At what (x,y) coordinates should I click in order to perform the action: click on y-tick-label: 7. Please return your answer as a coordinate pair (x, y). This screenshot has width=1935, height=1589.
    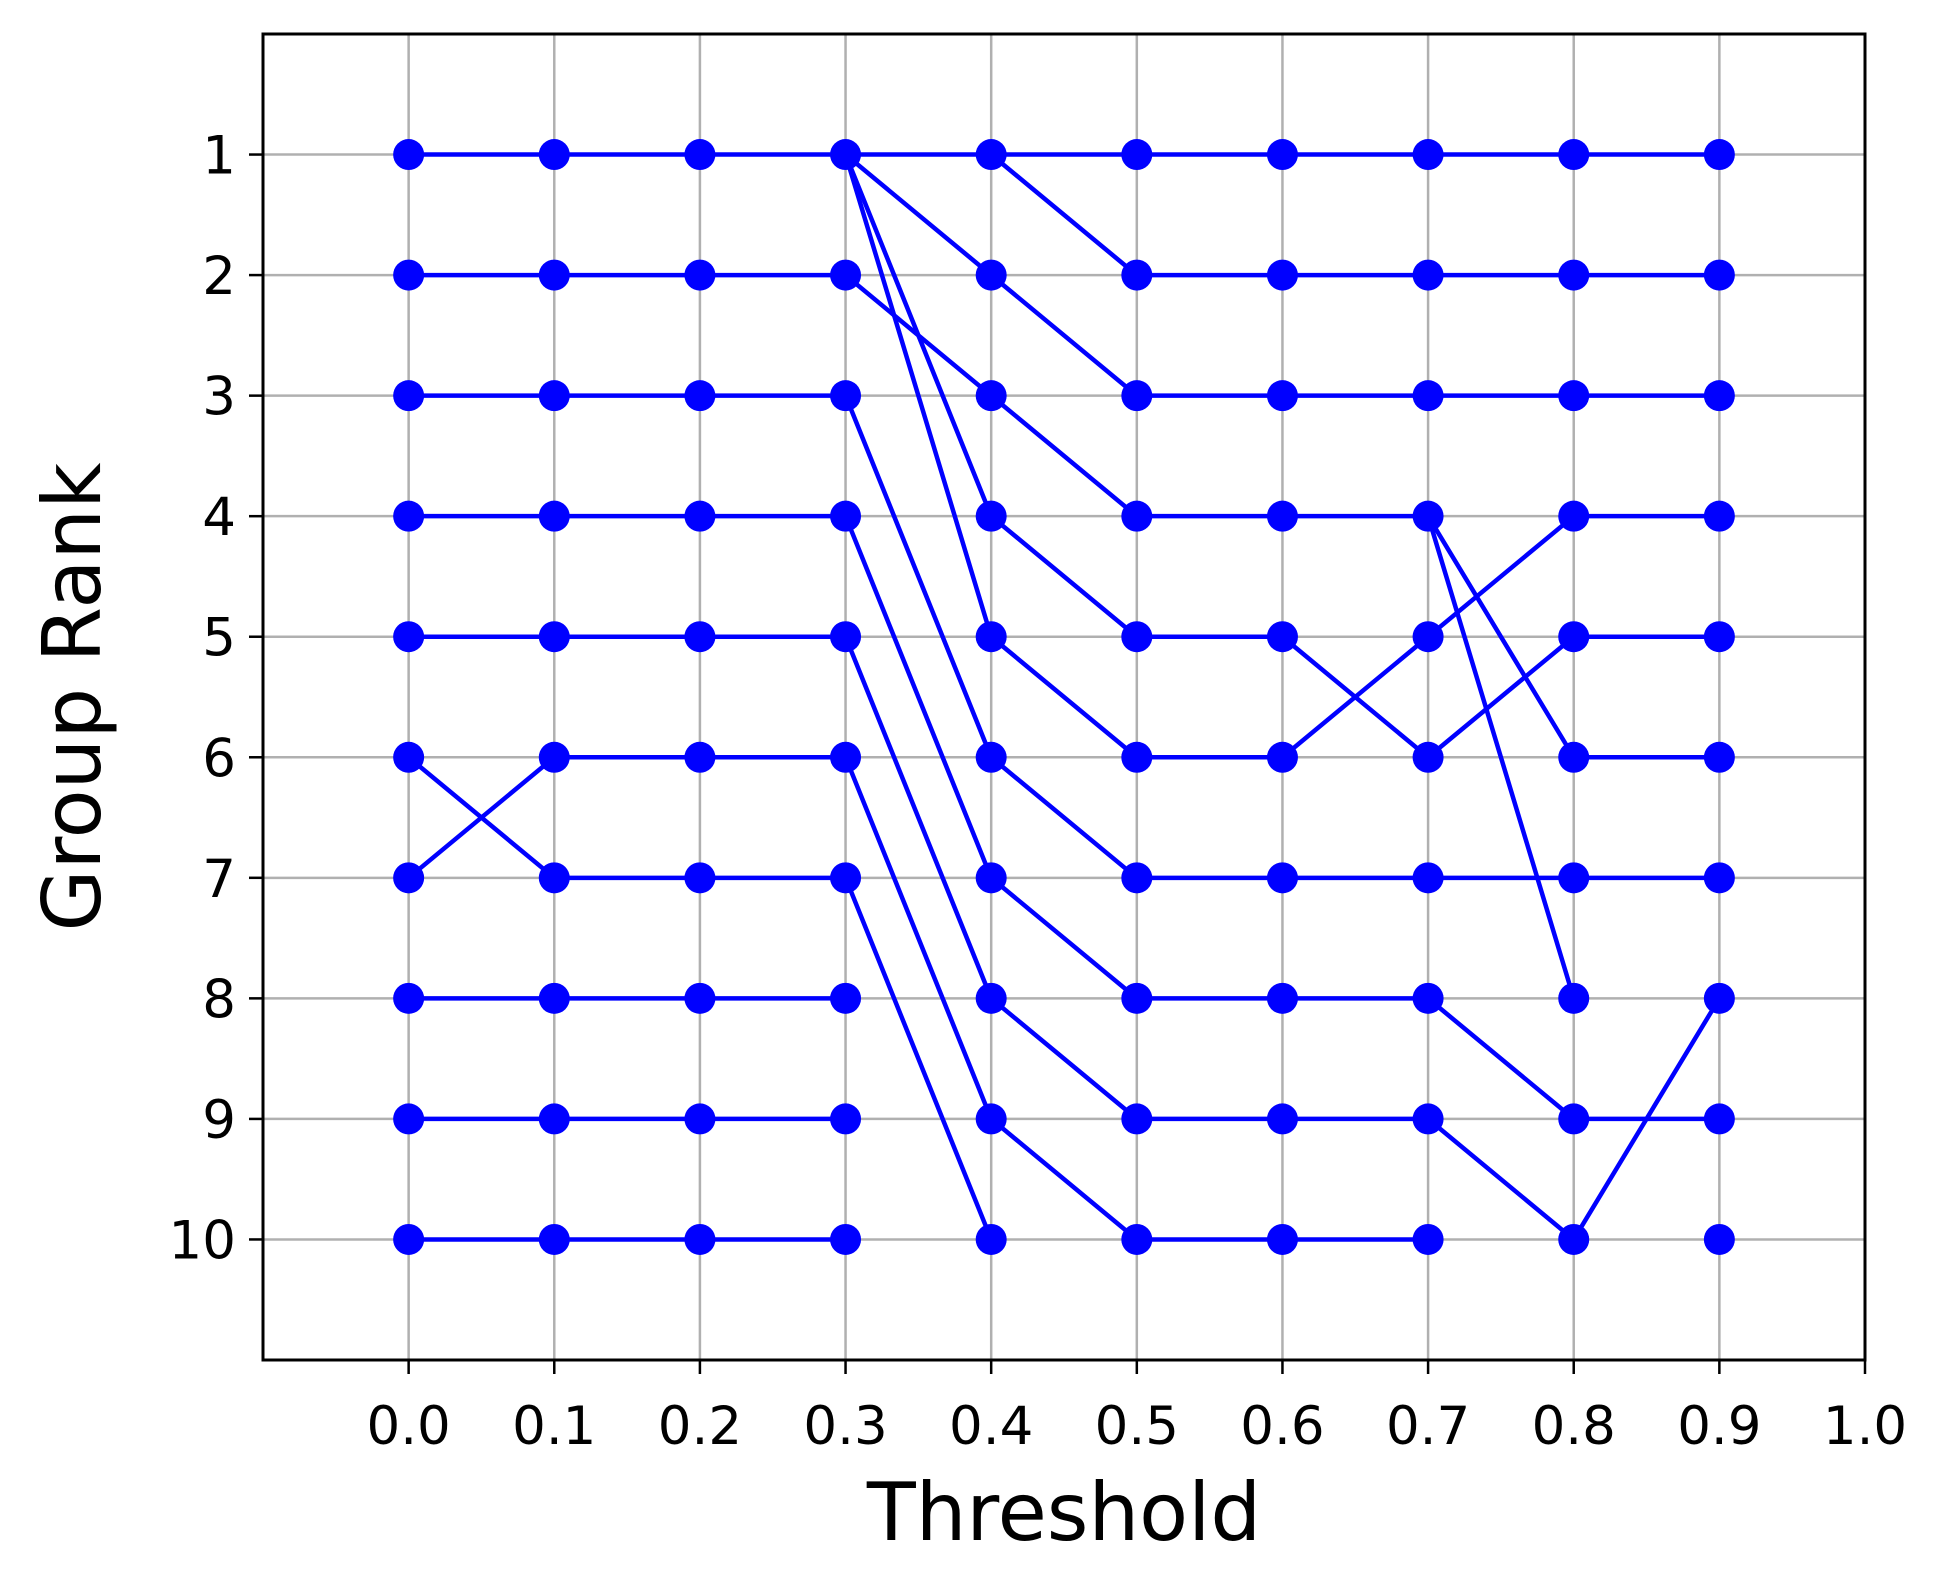
    Looking at the image, I should click on (219, 879).